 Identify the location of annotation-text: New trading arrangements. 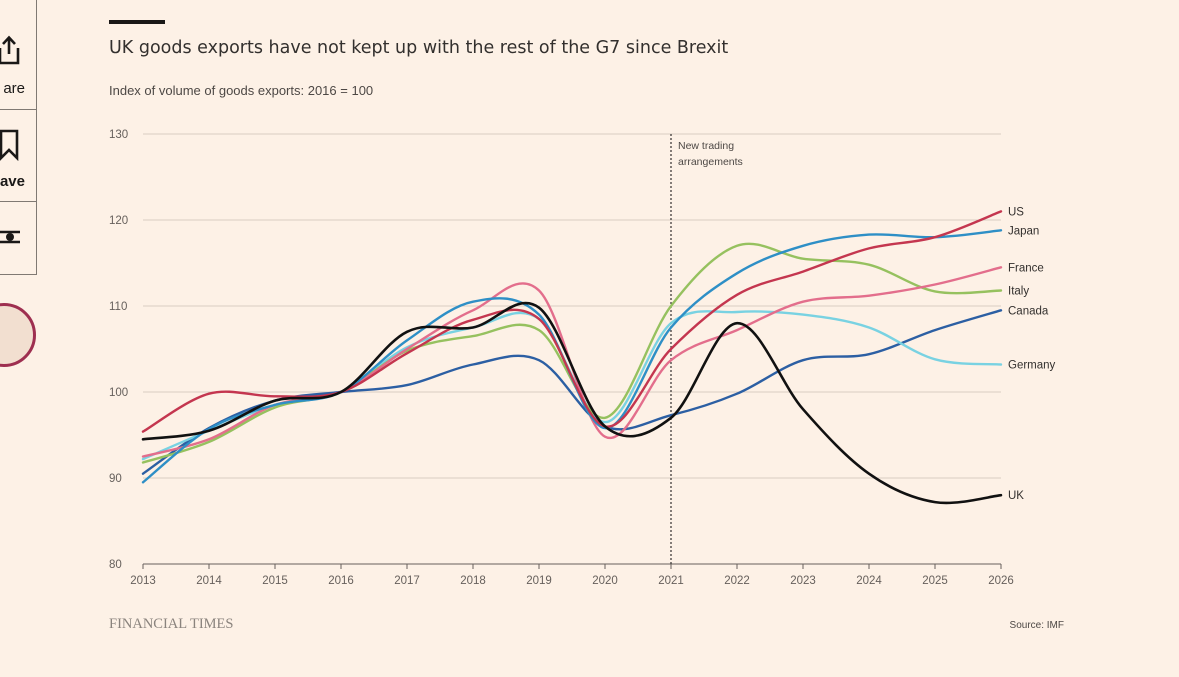
(710, 154).